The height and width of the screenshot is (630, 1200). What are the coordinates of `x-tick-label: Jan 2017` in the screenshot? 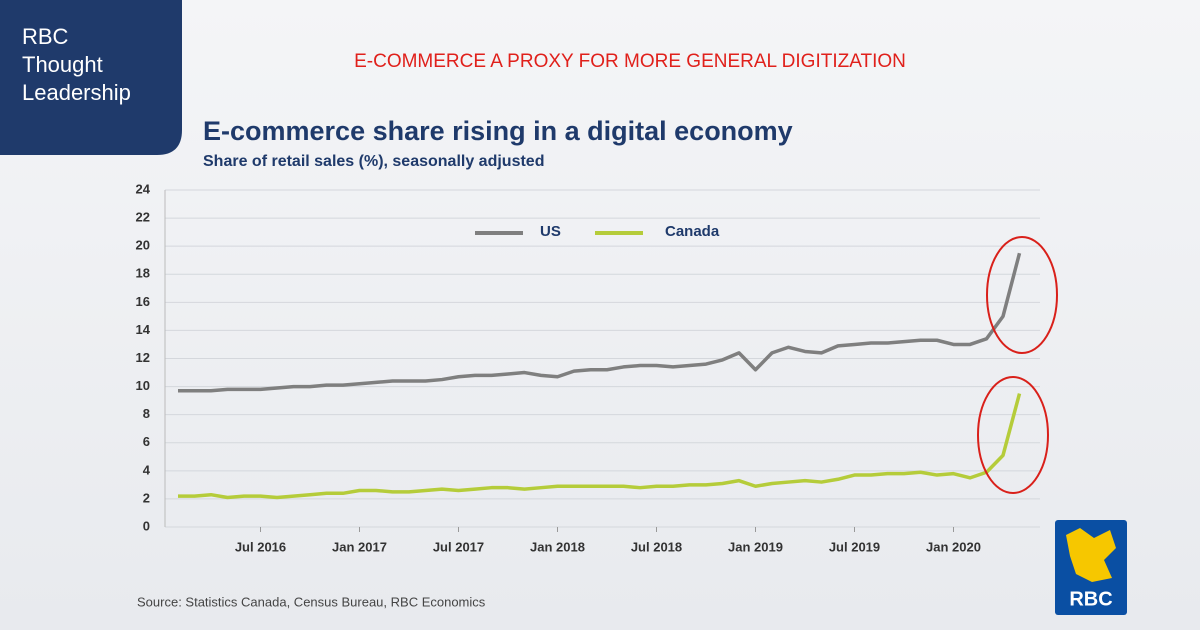 It's located at (359, 546).